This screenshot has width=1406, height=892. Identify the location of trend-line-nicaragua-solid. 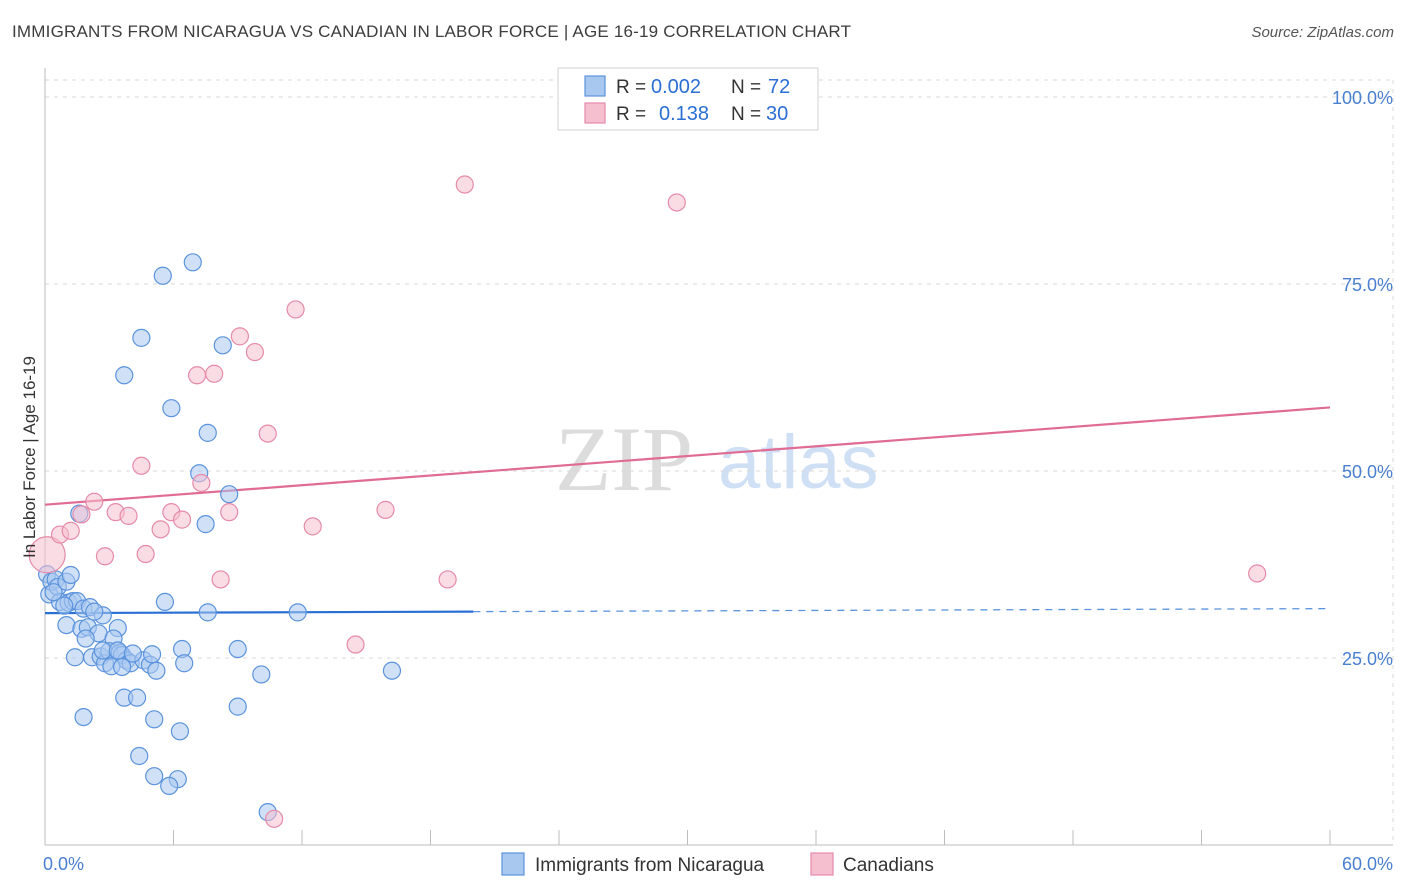
(259, 612).